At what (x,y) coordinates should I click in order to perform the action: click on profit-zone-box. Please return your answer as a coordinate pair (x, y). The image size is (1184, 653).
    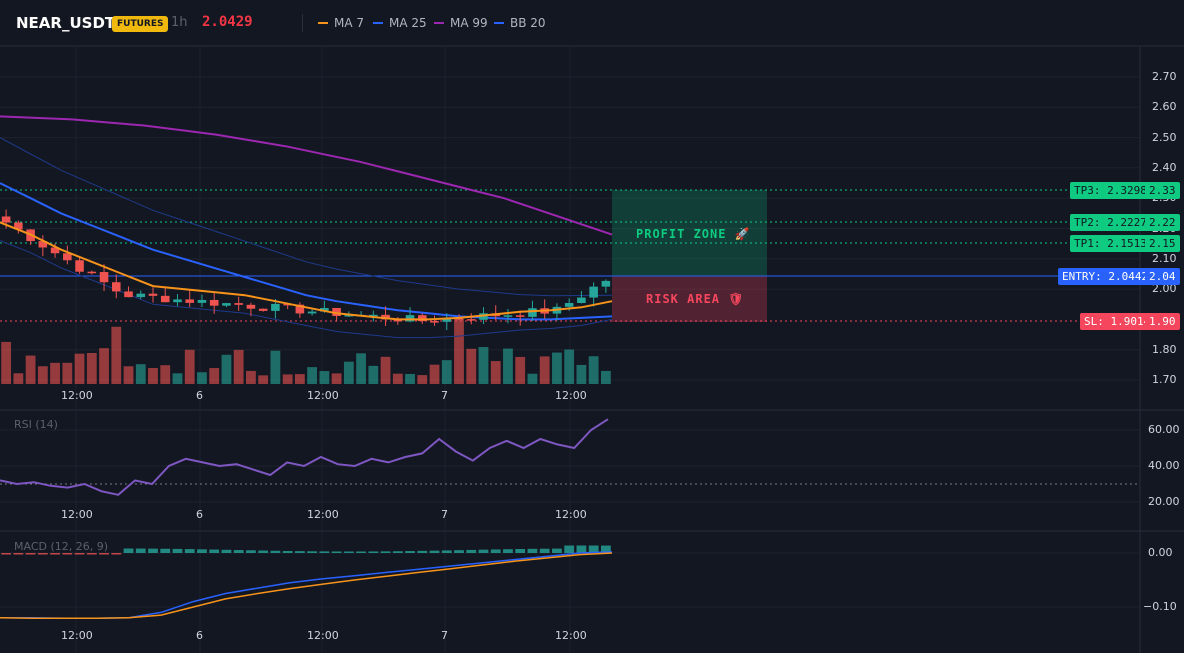
    Looking at the image, I should click on (689, 233).